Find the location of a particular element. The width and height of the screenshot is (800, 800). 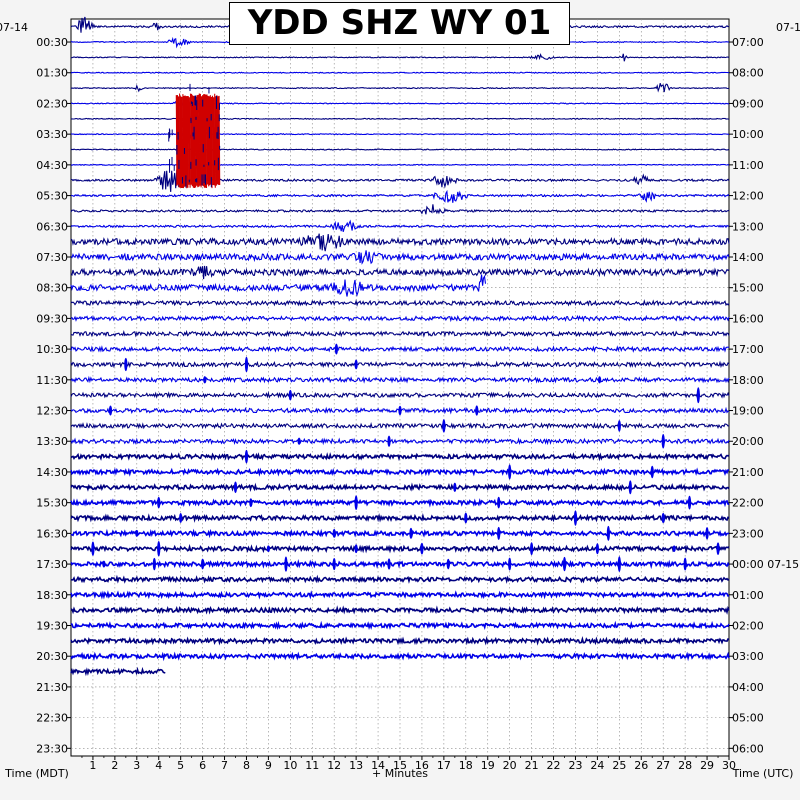

x-tick-label: 28 is located at coordinates (685, 765).